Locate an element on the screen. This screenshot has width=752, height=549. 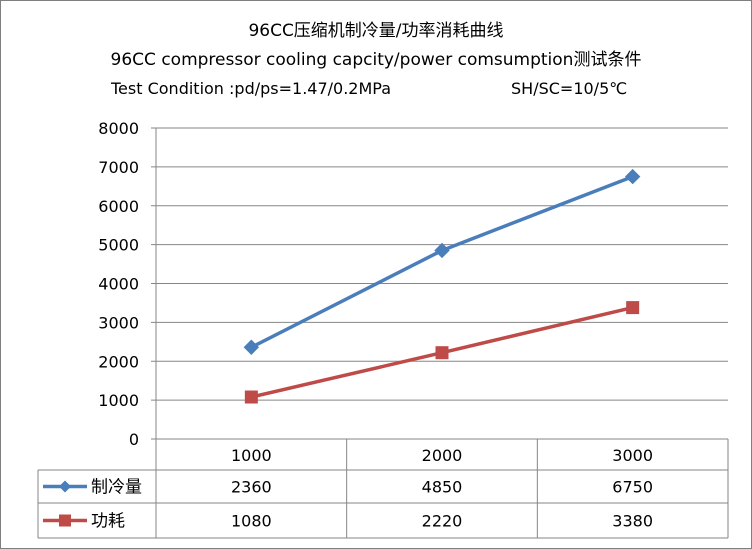
y-tick-label: 2000 is located at coordinates (118, 361).